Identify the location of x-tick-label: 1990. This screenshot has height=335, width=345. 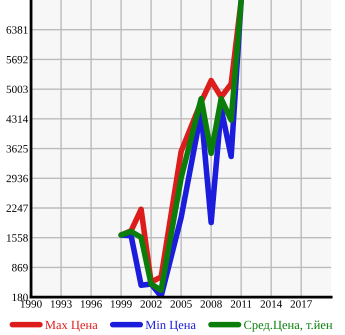
(31, 304).